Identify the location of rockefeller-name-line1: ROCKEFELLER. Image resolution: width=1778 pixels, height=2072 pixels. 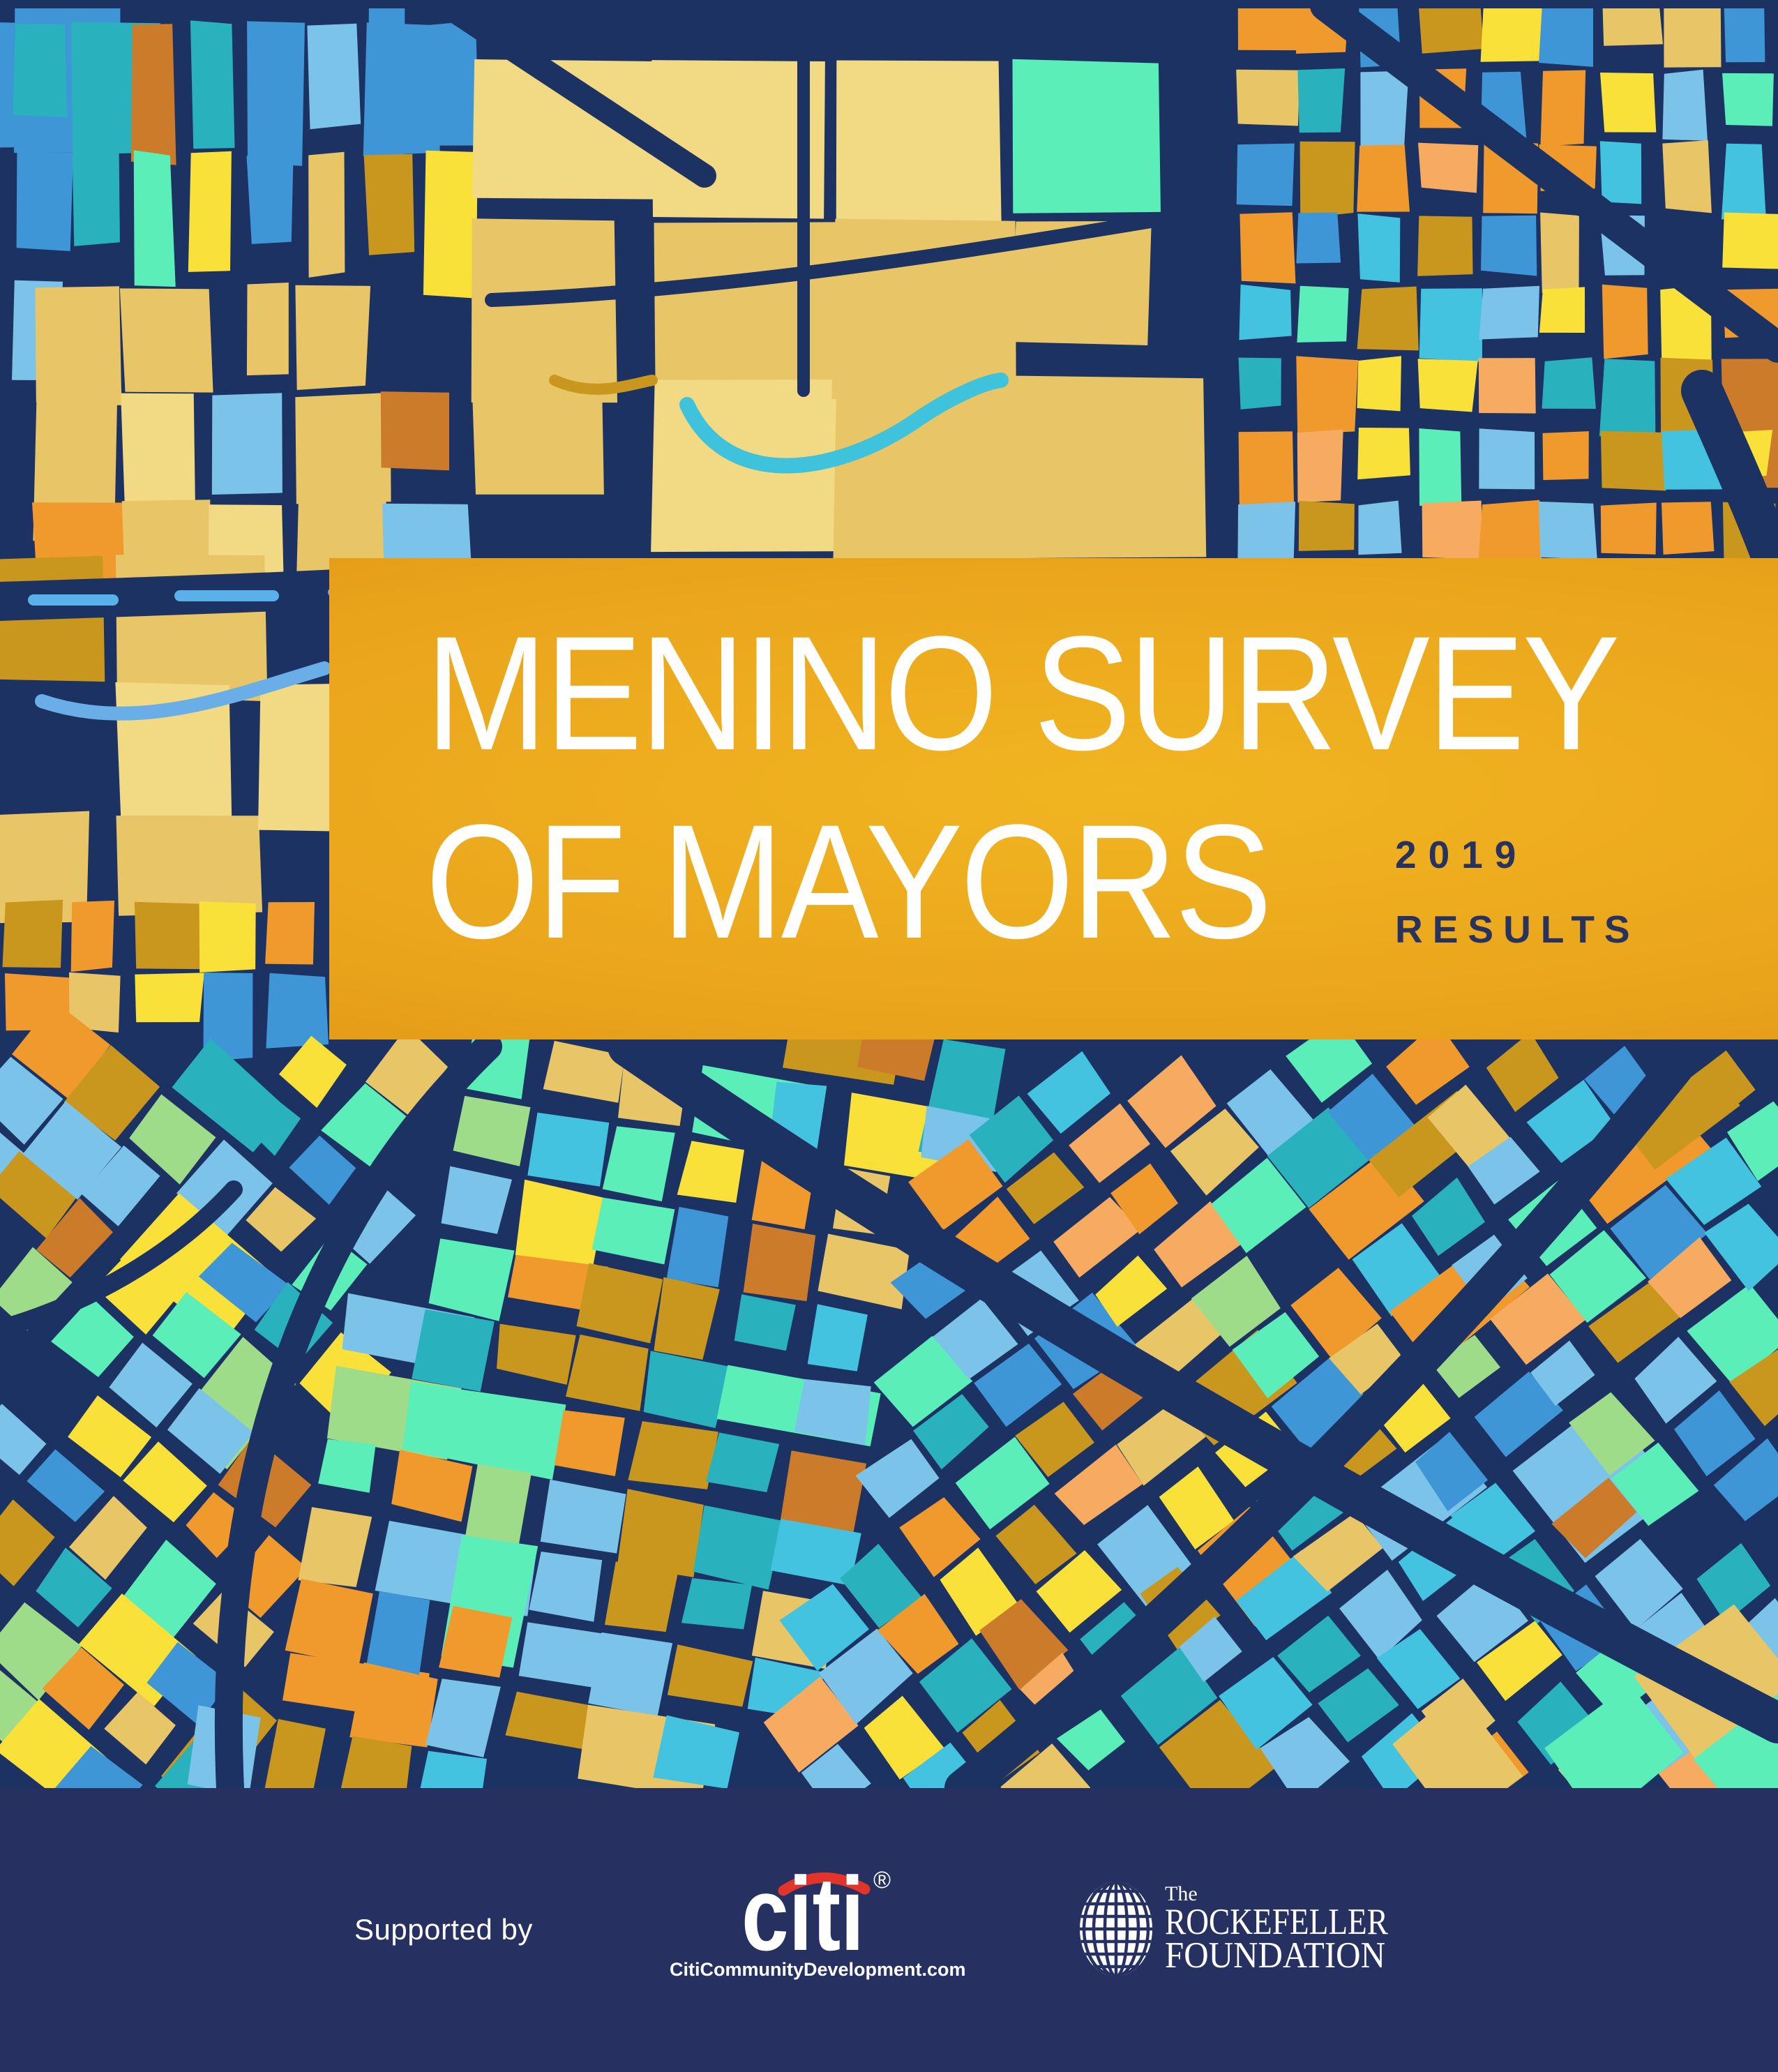
(1277, 1922).